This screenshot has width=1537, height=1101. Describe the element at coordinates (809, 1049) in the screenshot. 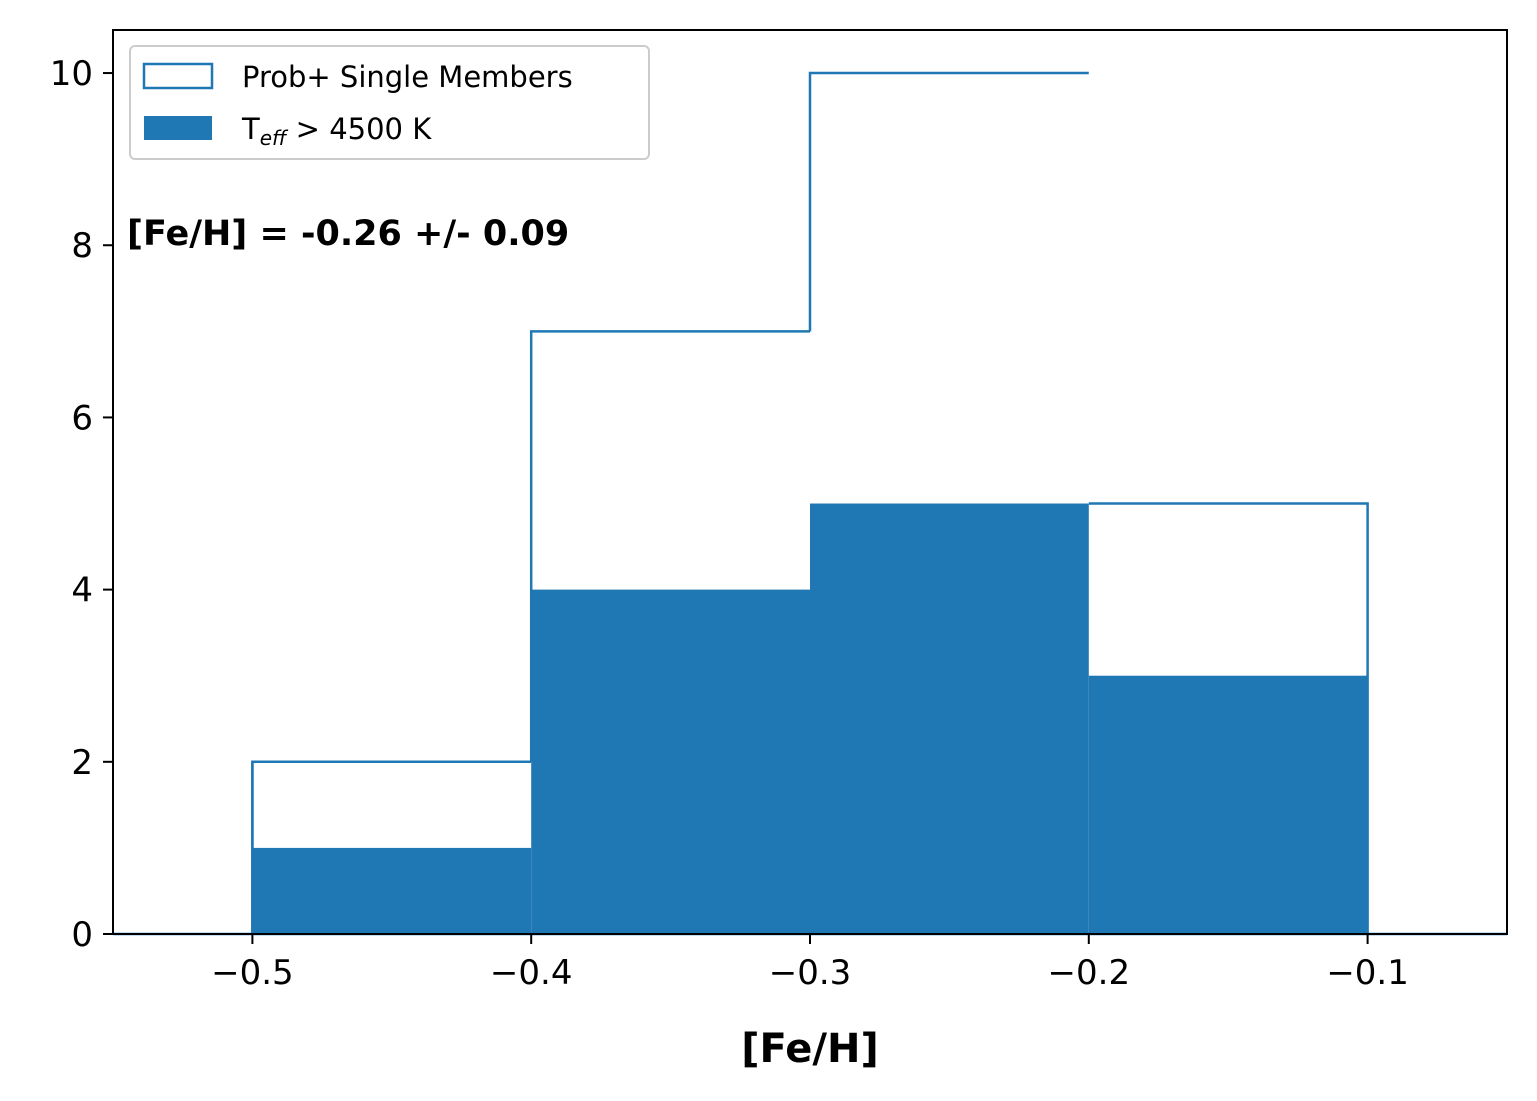

I see `x-axis-title: [Fe/H]` at that location.